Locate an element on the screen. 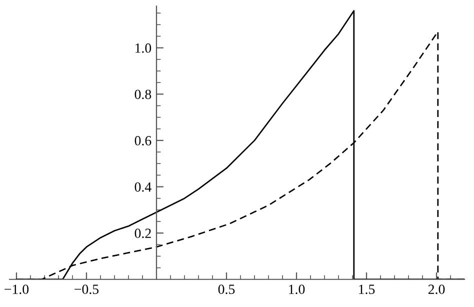  y-tick-label: 0.2 is located at coordinates (142, 233).